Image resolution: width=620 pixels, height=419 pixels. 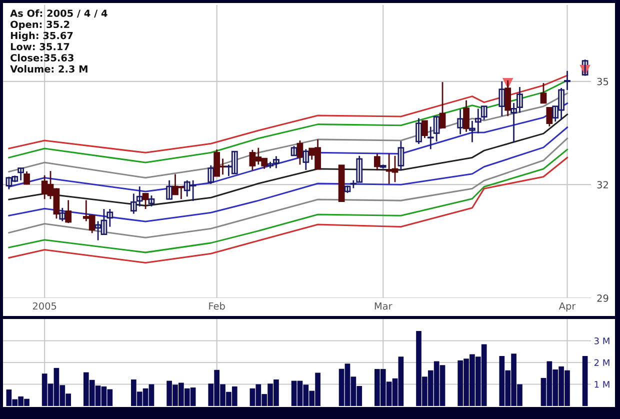 What do you see at coordinates (602, 298) in the screenshot?
I see `y-tick-label: 29` at bounding box center [602, 298].